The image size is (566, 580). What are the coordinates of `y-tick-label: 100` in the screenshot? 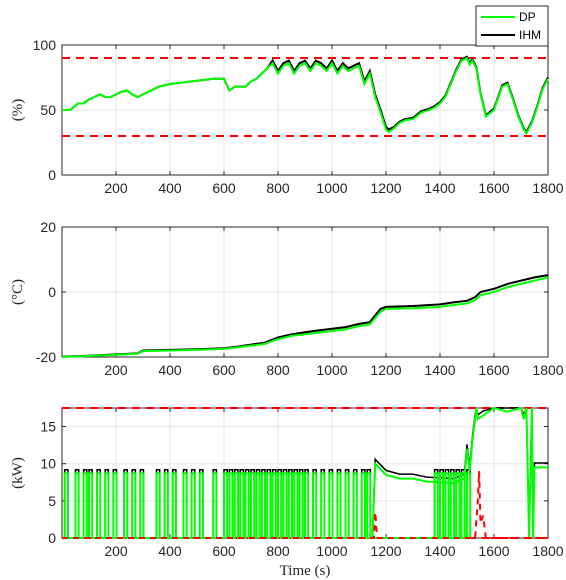 It's located at (45, 45).